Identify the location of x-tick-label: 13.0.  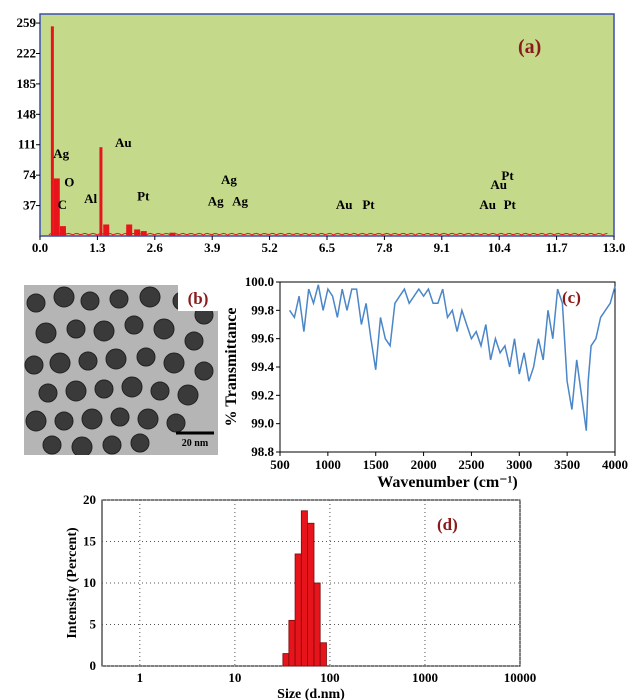
(614, 247).